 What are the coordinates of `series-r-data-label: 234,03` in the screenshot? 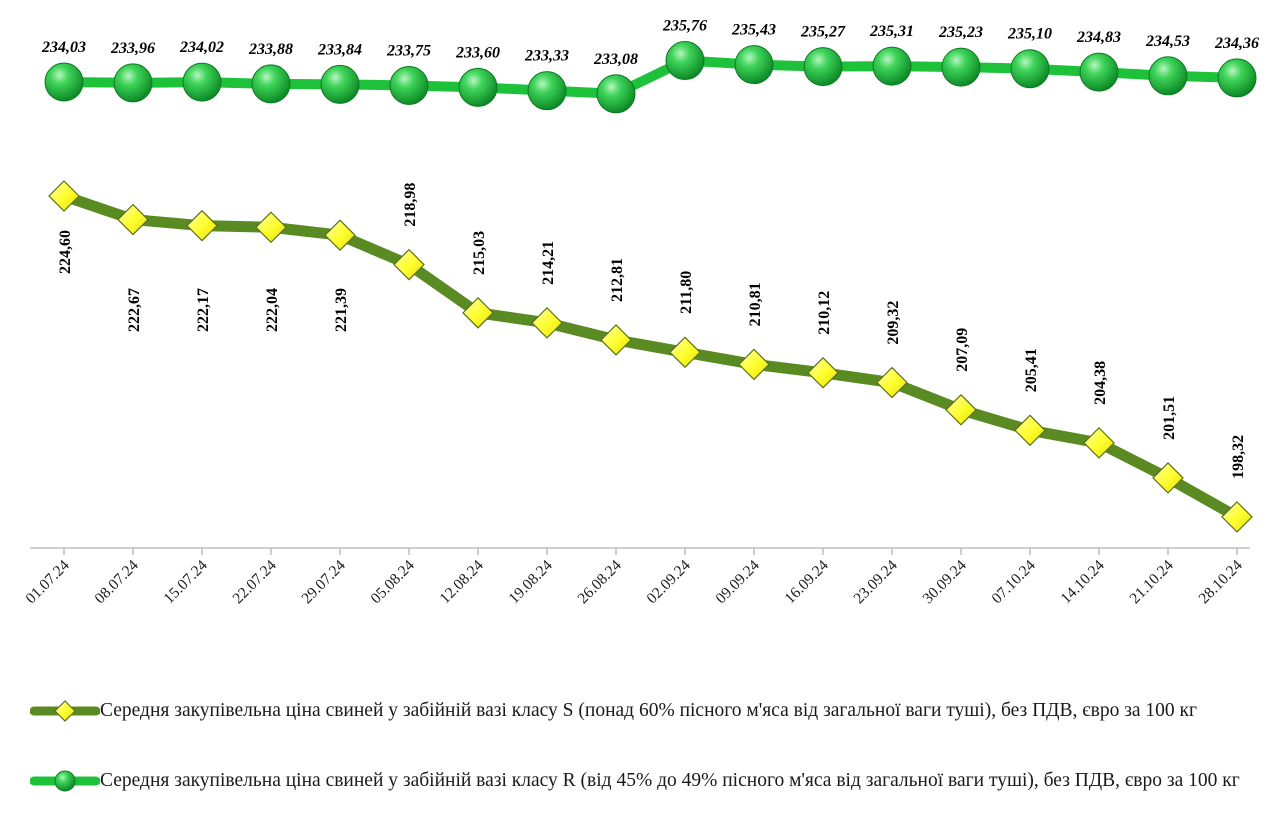 It's located at (63, 47).